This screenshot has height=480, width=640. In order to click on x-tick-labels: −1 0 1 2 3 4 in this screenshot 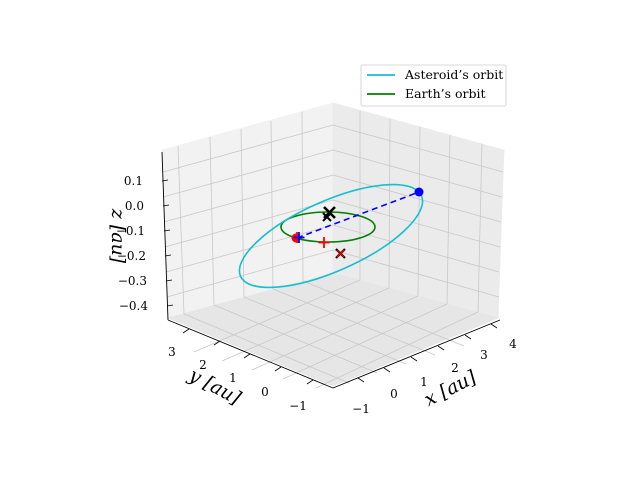, I will do `click(434, 376)`.